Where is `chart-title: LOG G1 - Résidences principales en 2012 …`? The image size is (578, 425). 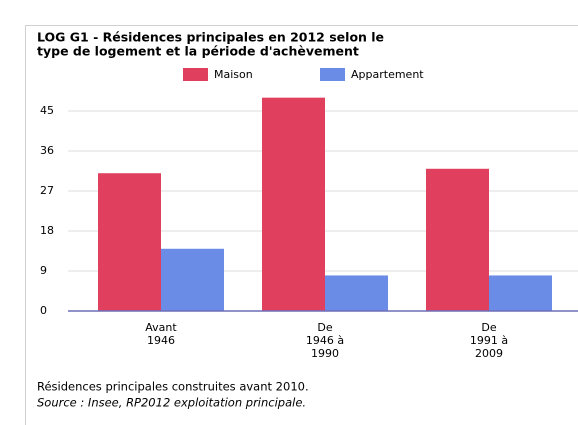 chart-title: LOG G1 - Résidences principales en 2012 … is located at coordinates (210, 37).